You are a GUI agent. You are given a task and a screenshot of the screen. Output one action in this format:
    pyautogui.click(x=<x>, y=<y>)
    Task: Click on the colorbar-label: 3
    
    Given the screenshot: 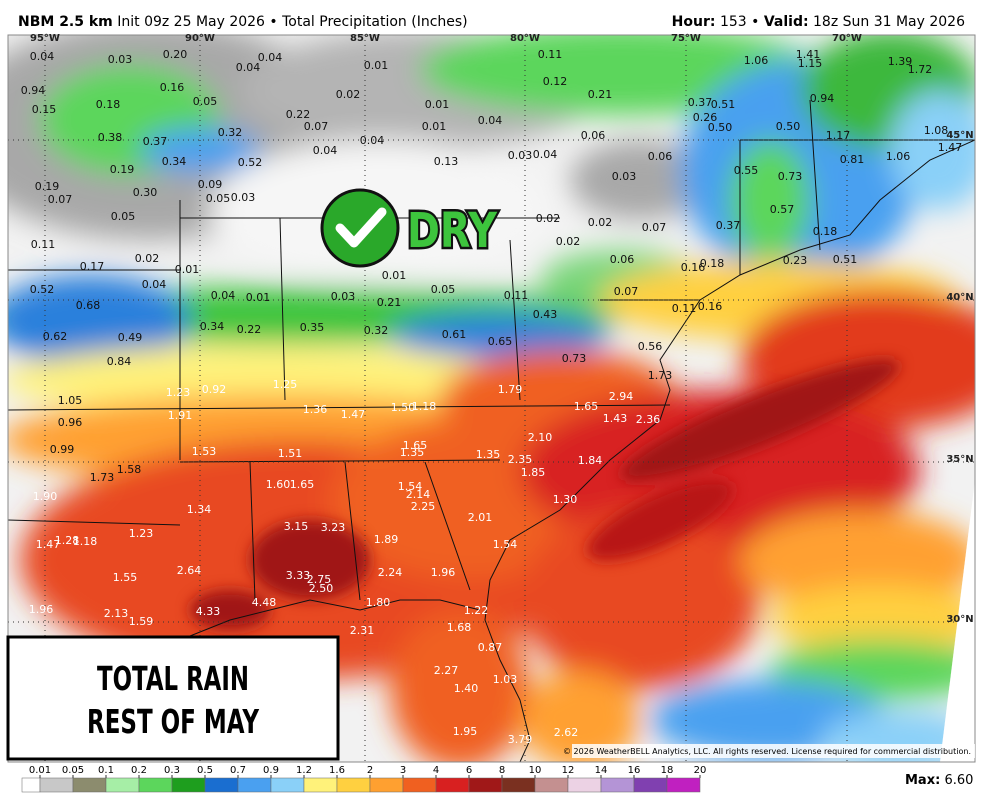 What is the action you would take?
    pyautogui.click(x=403, y=770)
    